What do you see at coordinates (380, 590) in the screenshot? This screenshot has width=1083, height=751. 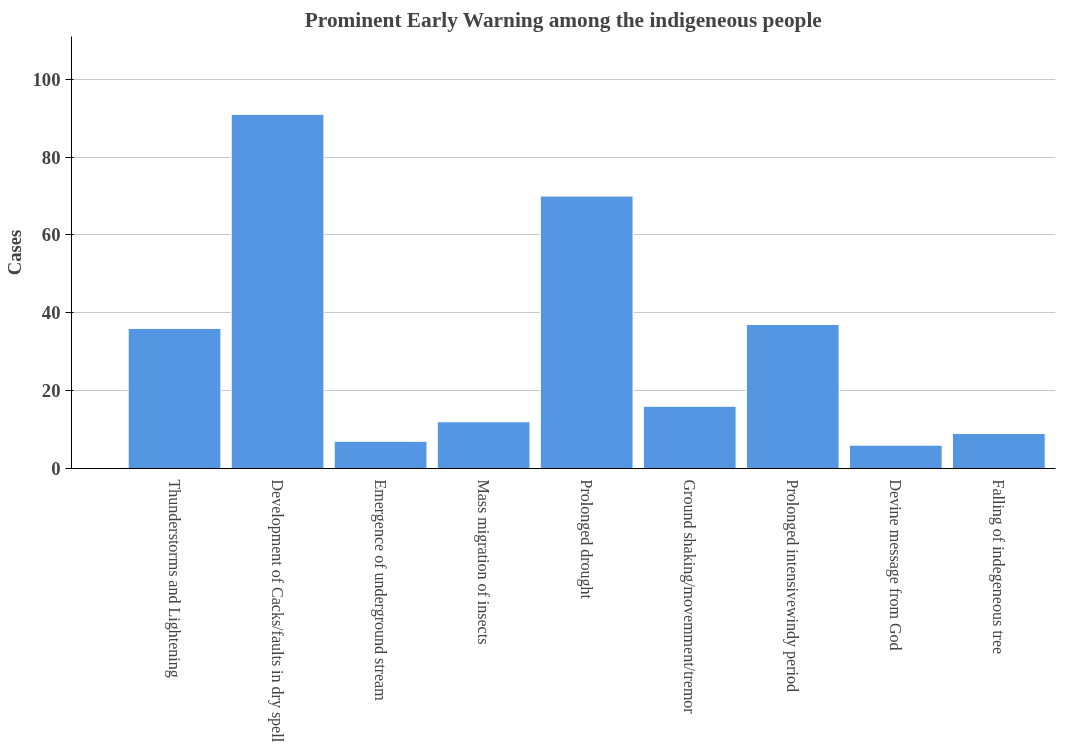 I see `x-tick-label: Emergence of underground stream` at bounding box center [380, 590].